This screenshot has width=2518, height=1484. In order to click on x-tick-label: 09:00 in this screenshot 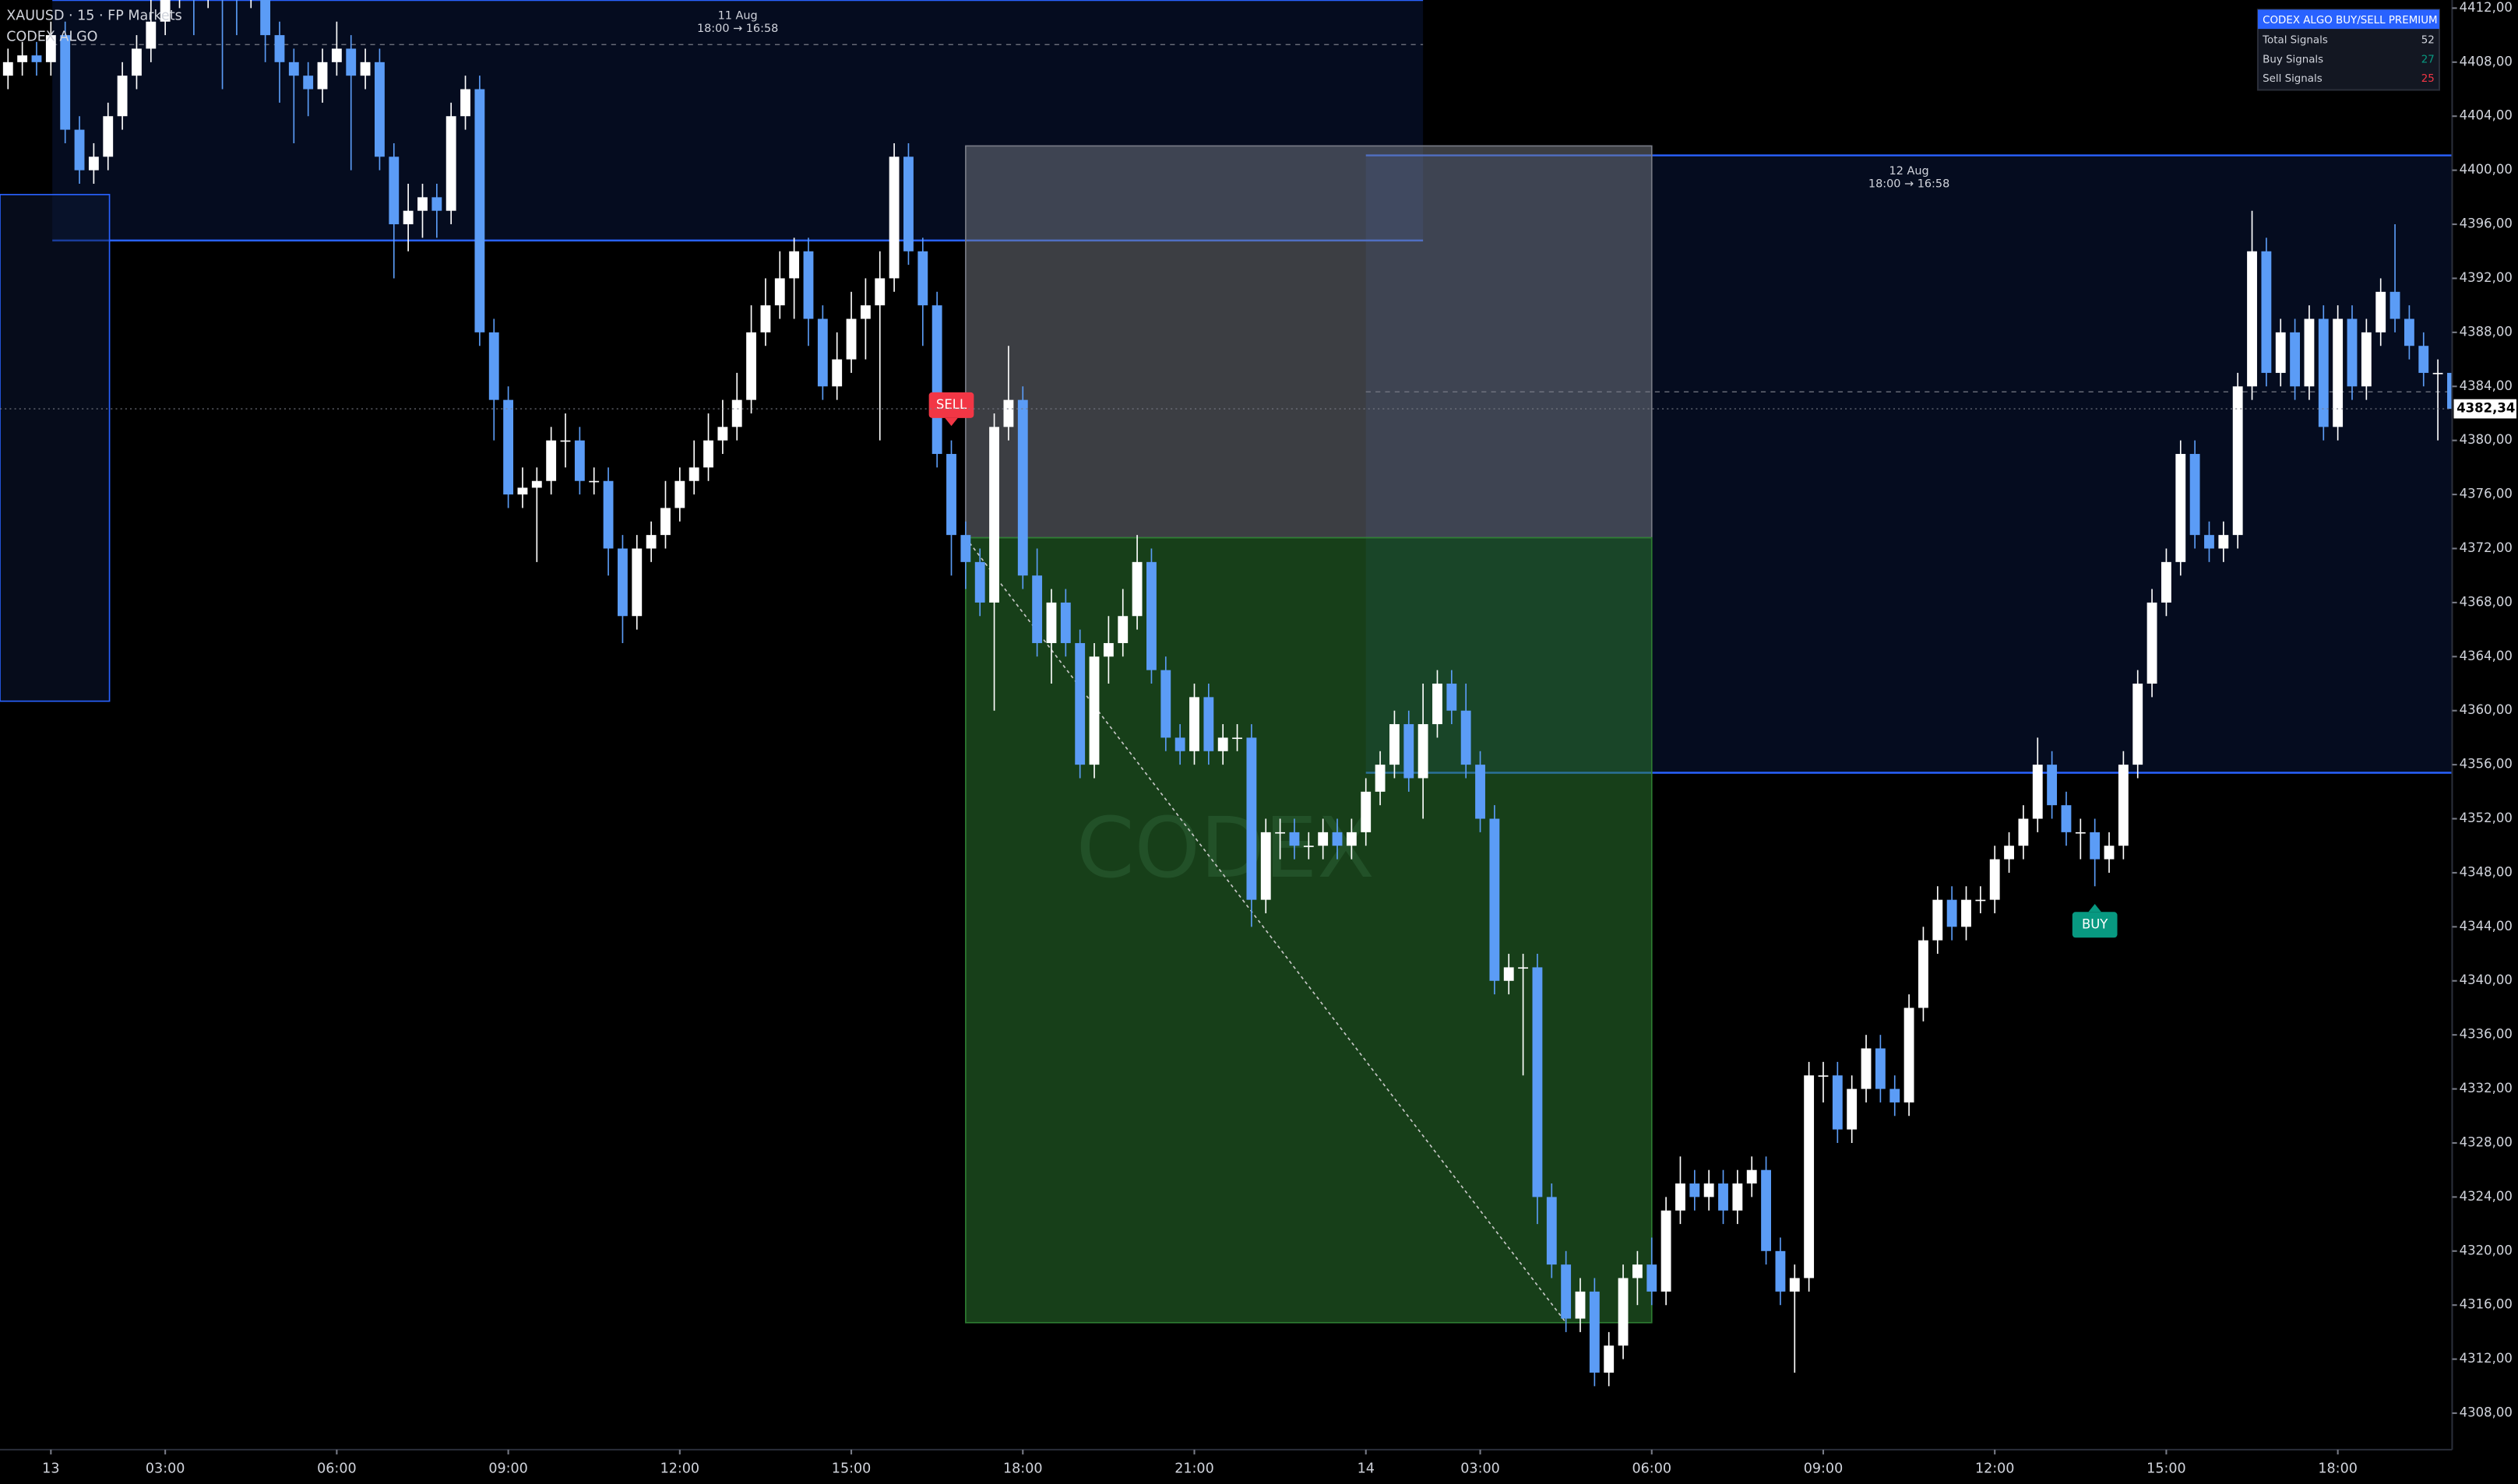, I will do `click(507, 1469)`.